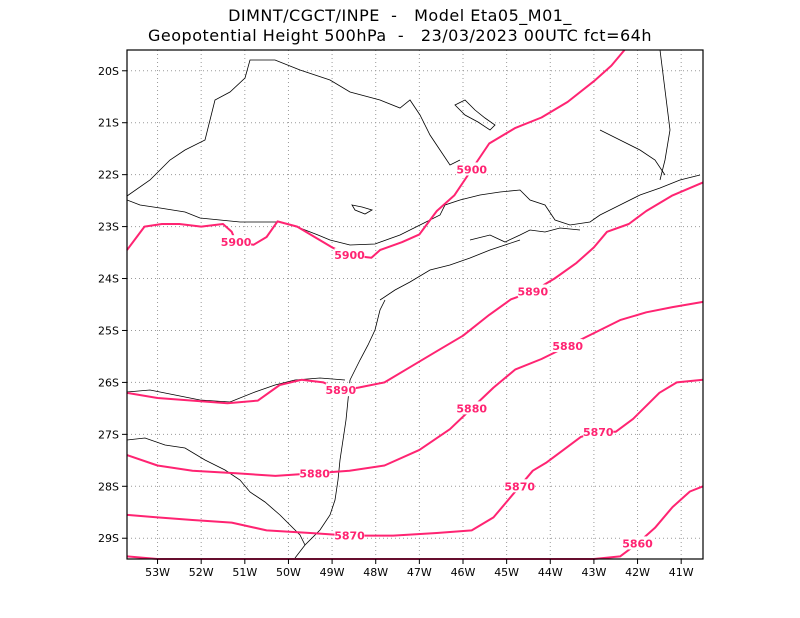  What do you see at coordinates (419, 572) in the screenshot?
I see `x-tick-label: 47W` at bounding box center [419, 572].